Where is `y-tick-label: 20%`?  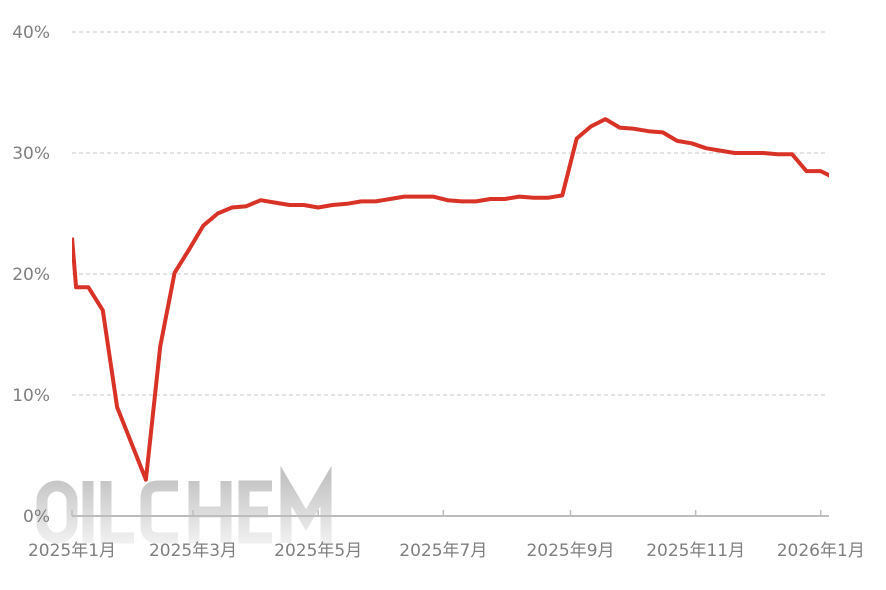 y-tick-label: 20% is located at coordinates (31, 275).